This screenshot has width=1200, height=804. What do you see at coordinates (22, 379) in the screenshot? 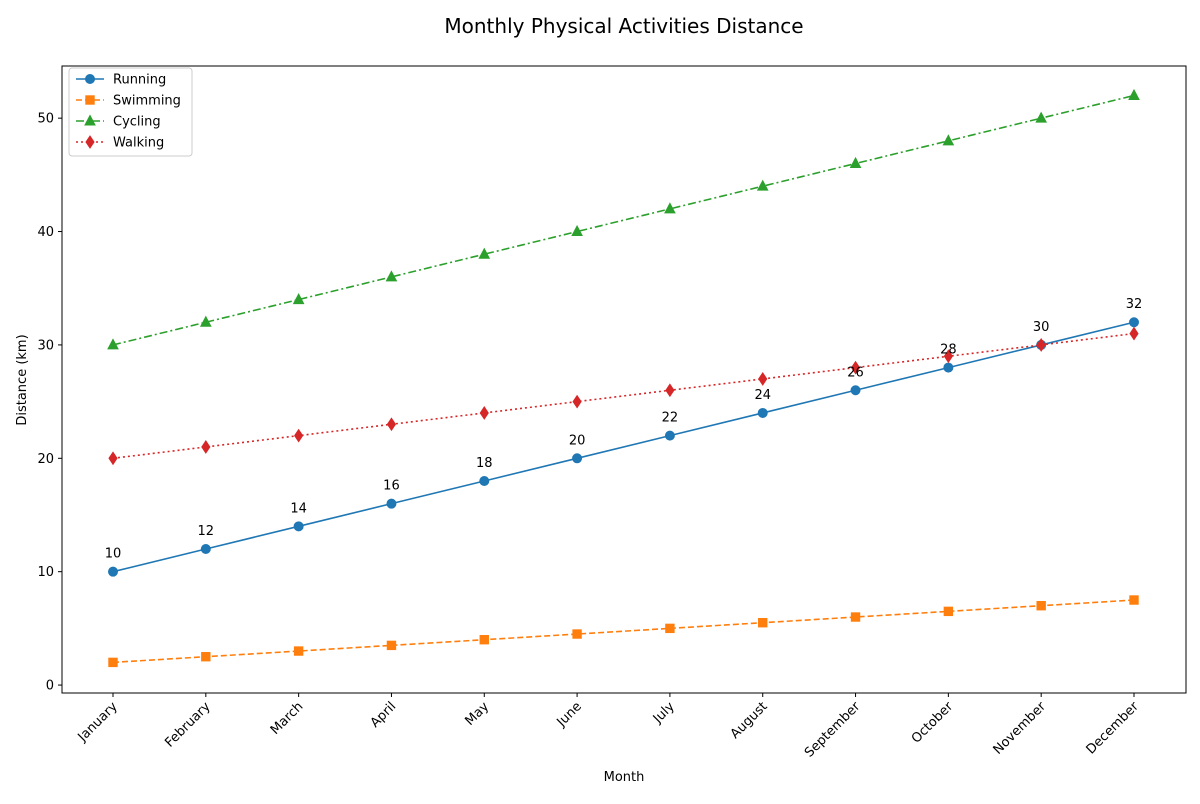
I see `y-axis-label: Distance (km)` at bounding box center [22, 379].